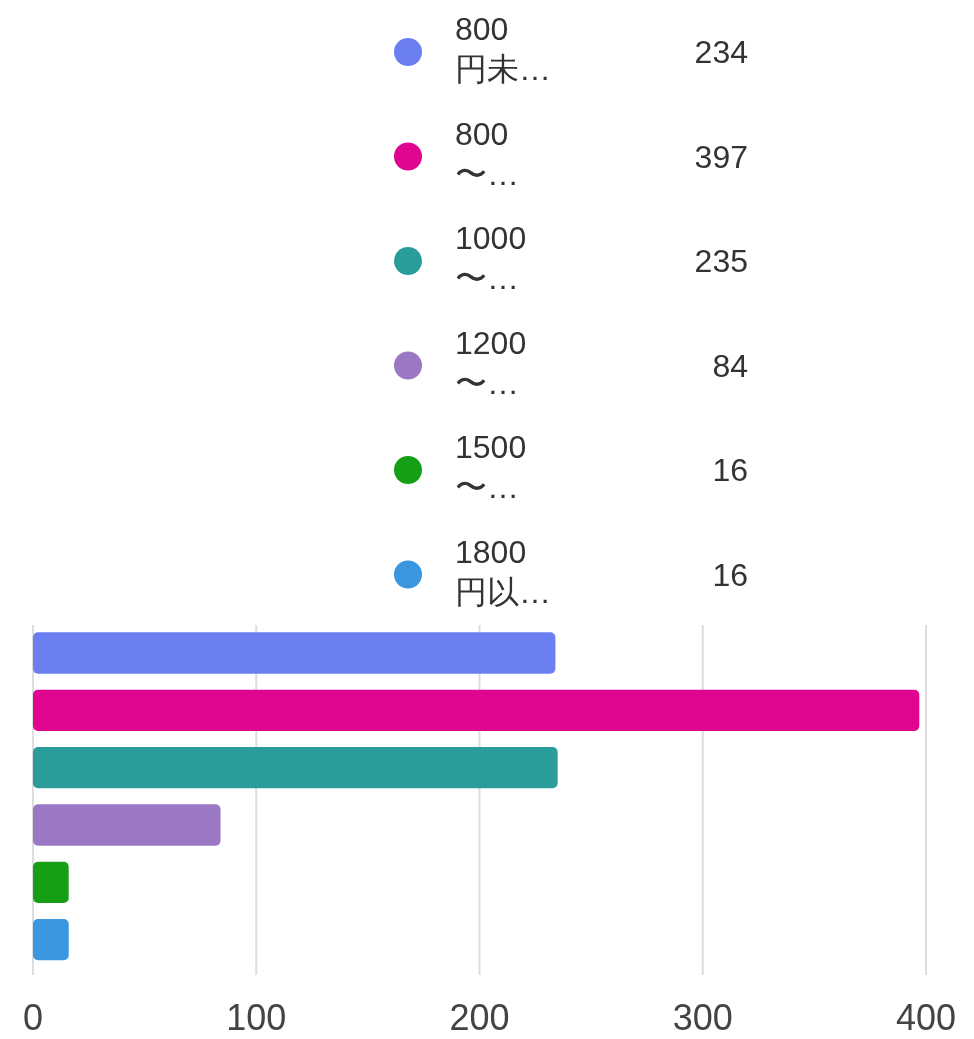 Image resolution: width=974 pixels, height=1039 pixels. I want to click on x-tick-label: 300, so click(702, 1017).